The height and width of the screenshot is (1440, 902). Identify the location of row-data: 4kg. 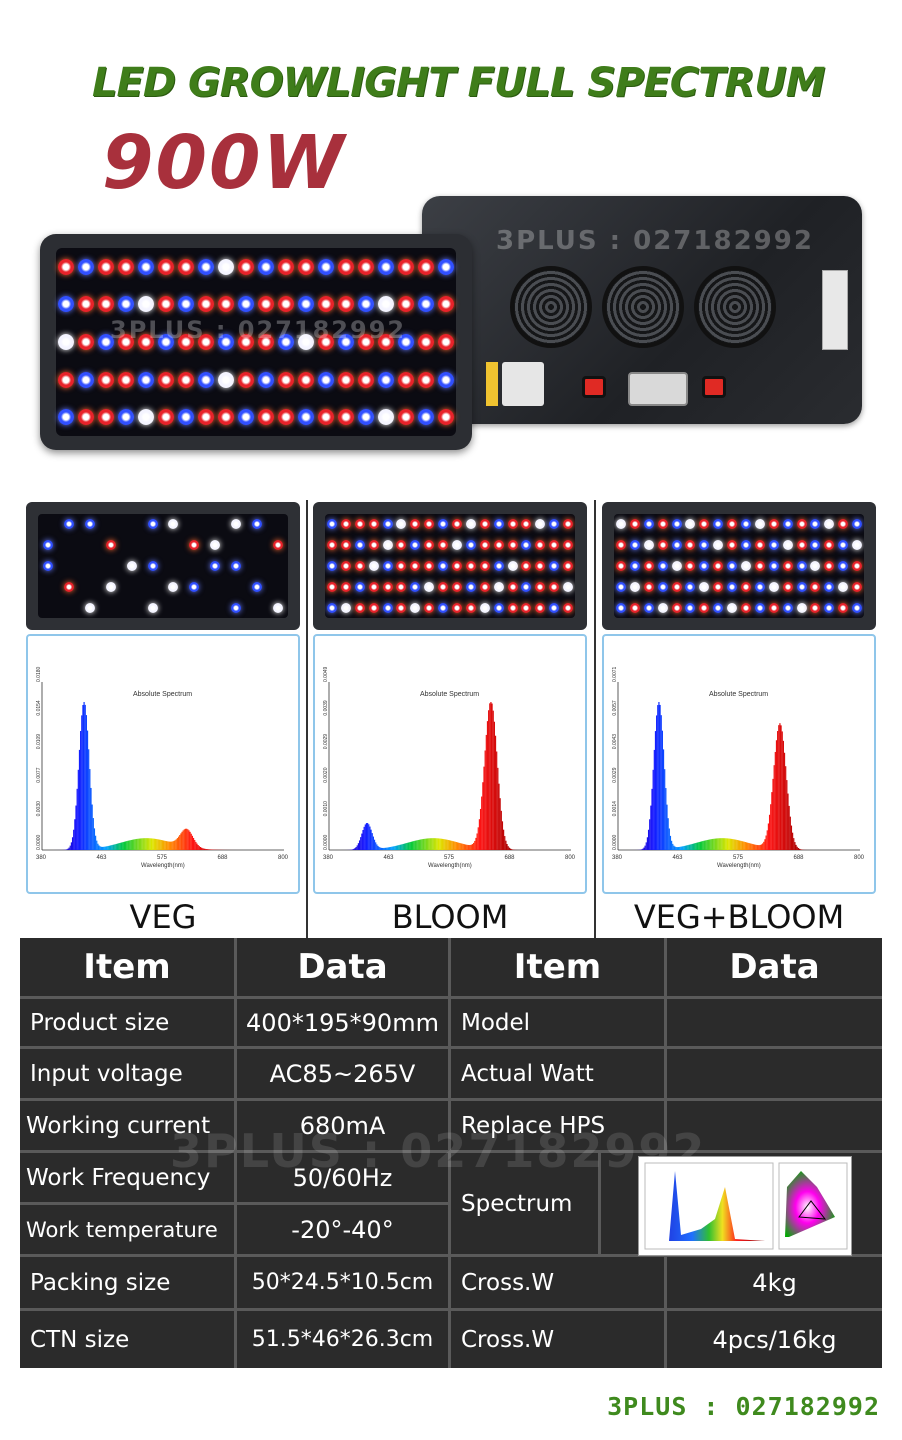
(774, 1282).